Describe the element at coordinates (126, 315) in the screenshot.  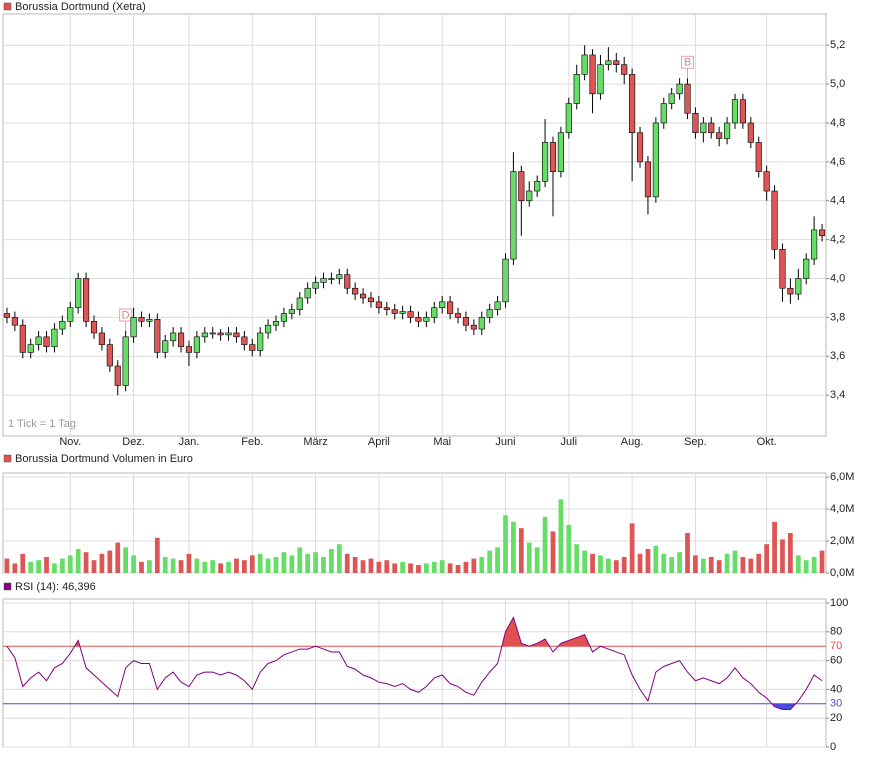
I see `event-label: D` at that location.